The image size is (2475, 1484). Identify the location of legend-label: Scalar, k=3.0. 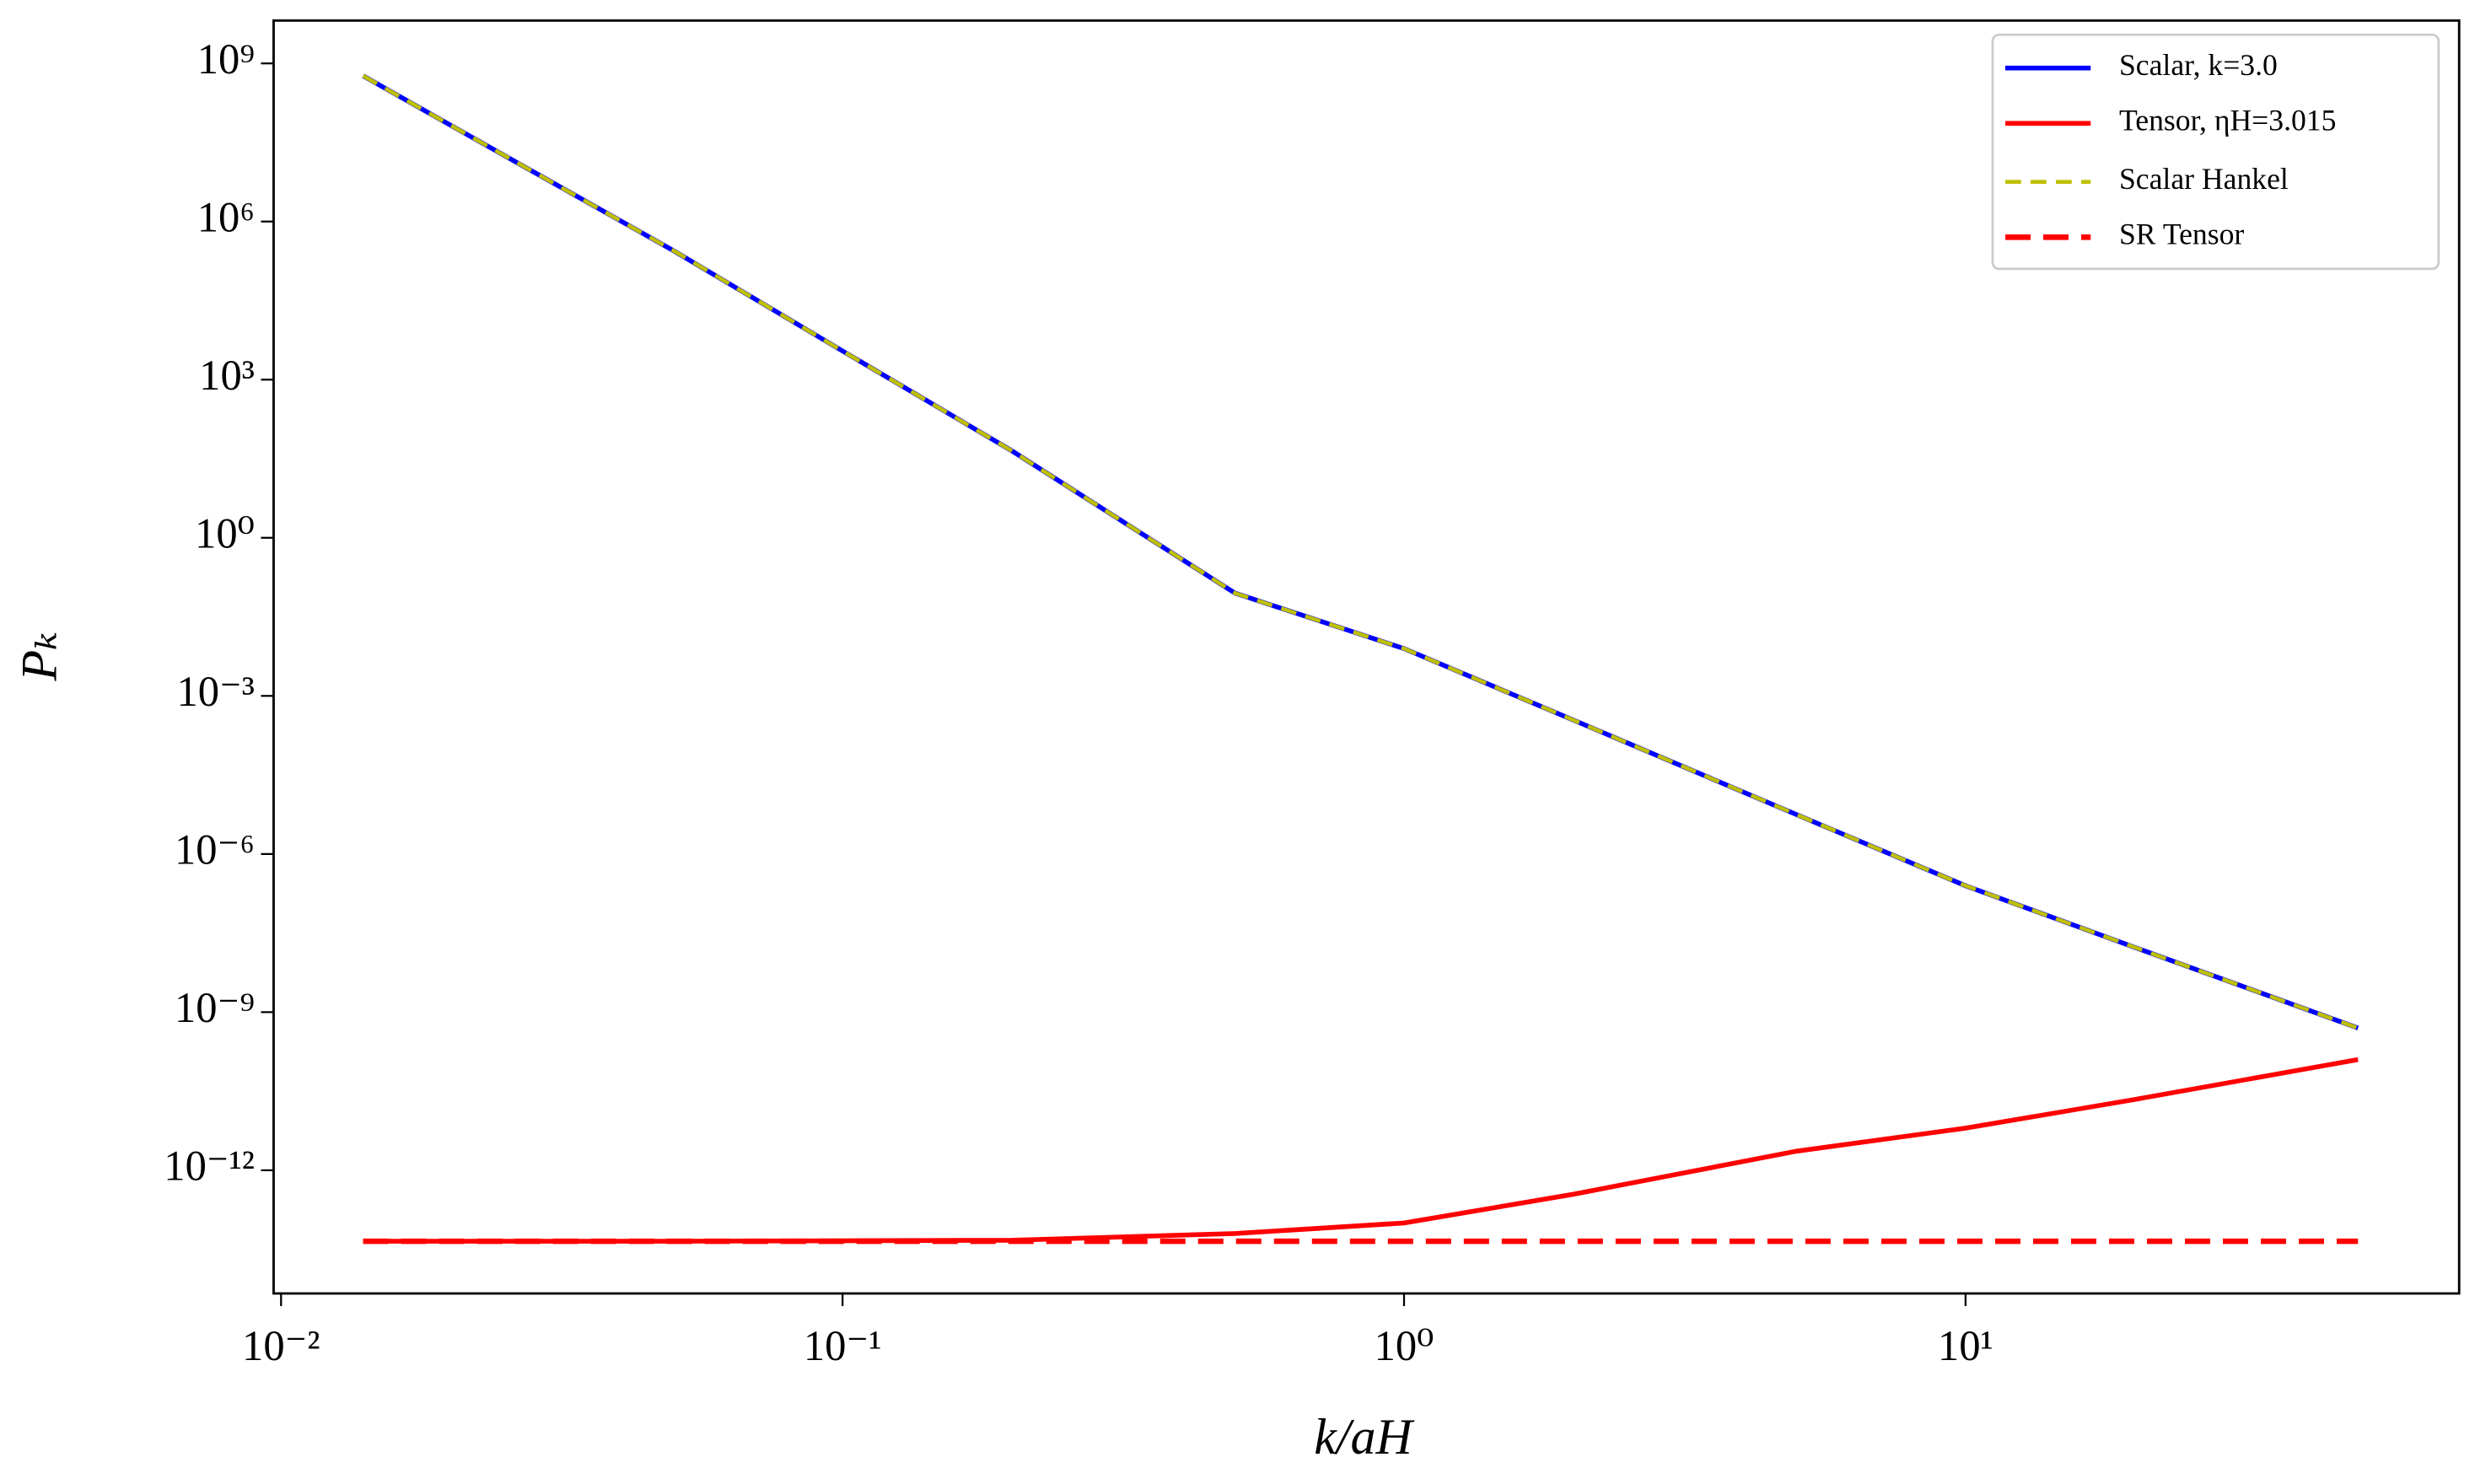
(2198, 65).